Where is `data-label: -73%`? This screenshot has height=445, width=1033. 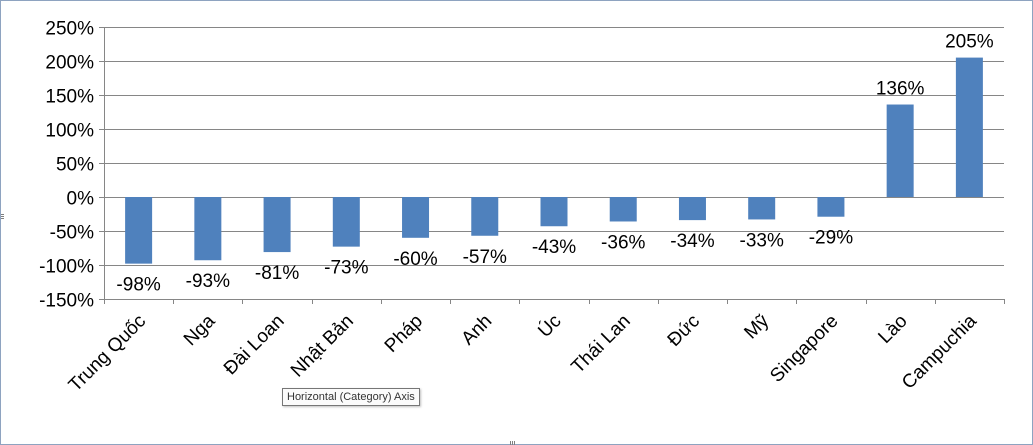 data-label: -73% is located at coordinates (346, 268).